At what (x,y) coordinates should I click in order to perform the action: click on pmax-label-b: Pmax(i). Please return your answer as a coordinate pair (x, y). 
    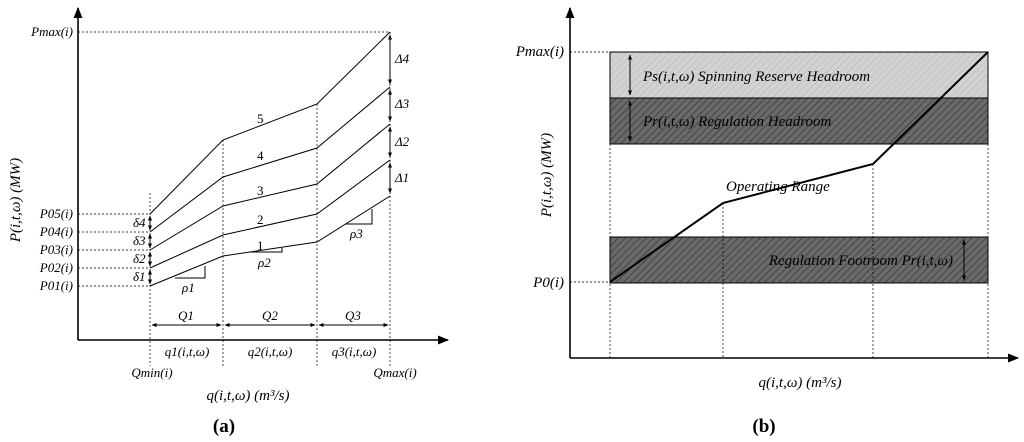
    Looking at the image, I should click on (539, 52).